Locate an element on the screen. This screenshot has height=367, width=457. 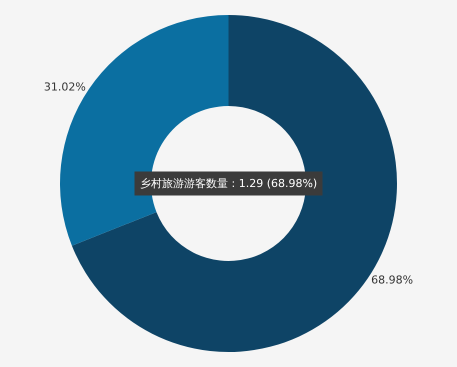
data-label: 31.02% is located at coordinates (65, 87).